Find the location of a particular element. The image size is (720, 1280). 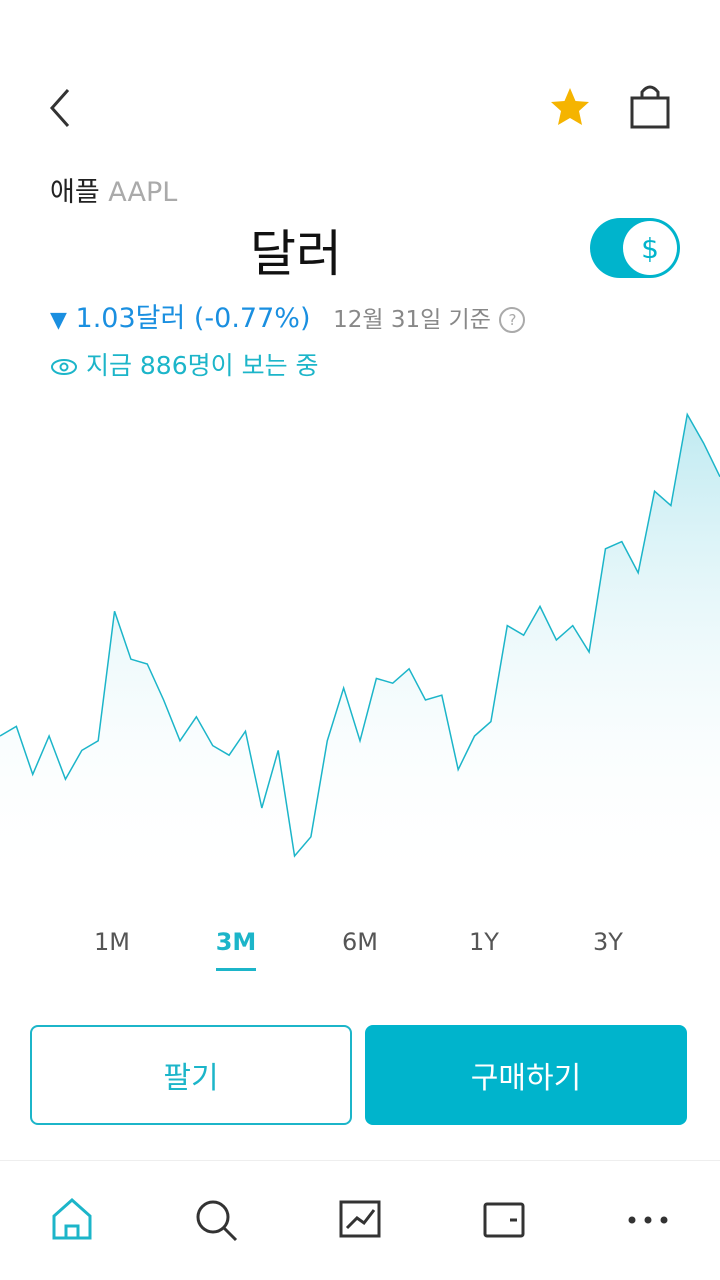

back-button is located at coordinates (62, 108).